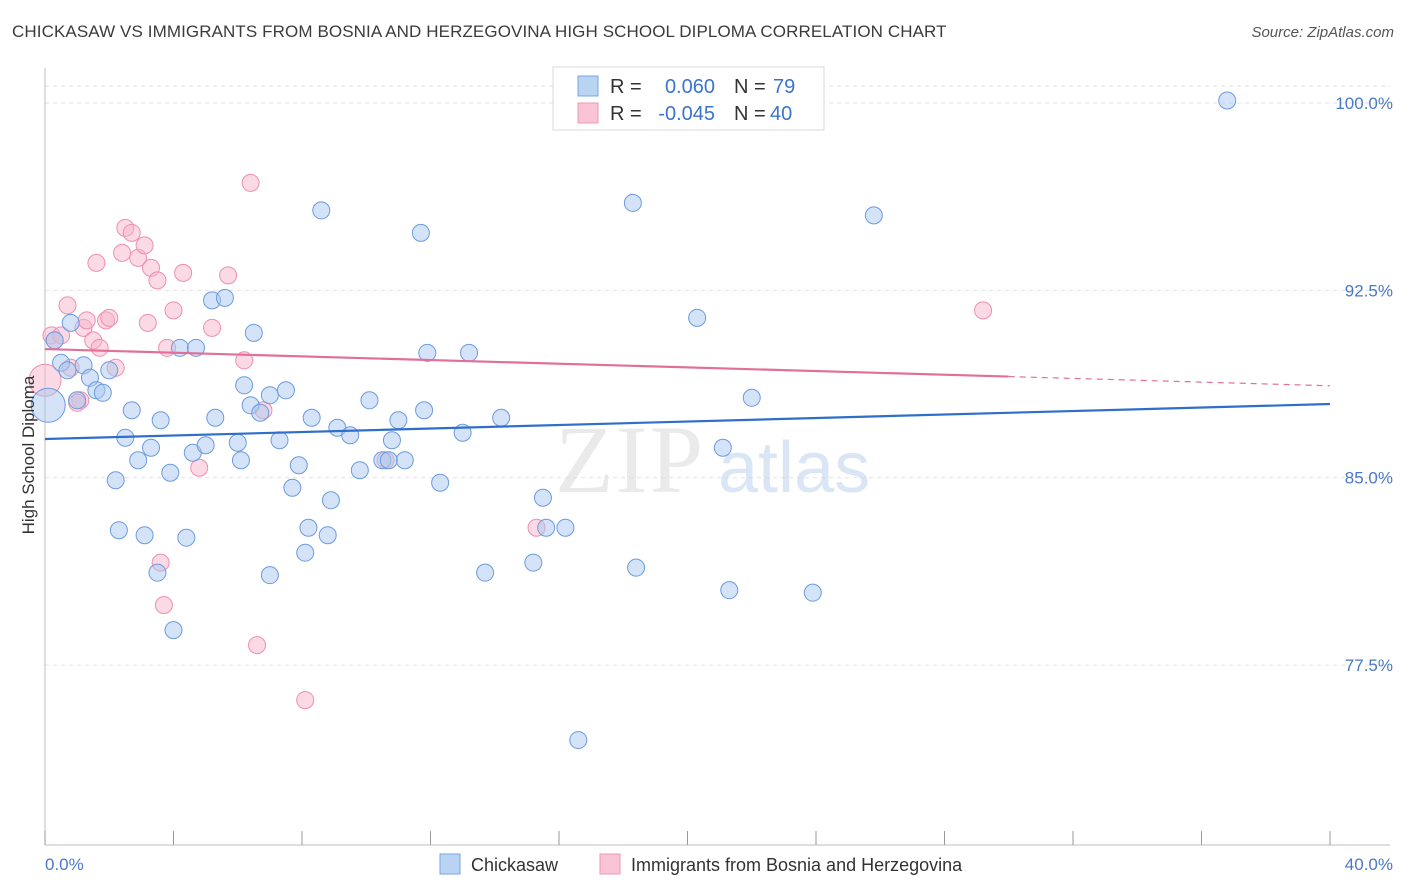  What do you see at coordinates (588, 113) in the screenshot?
I see `legend-swatch-bosnia` at bounding box center [588, 113].